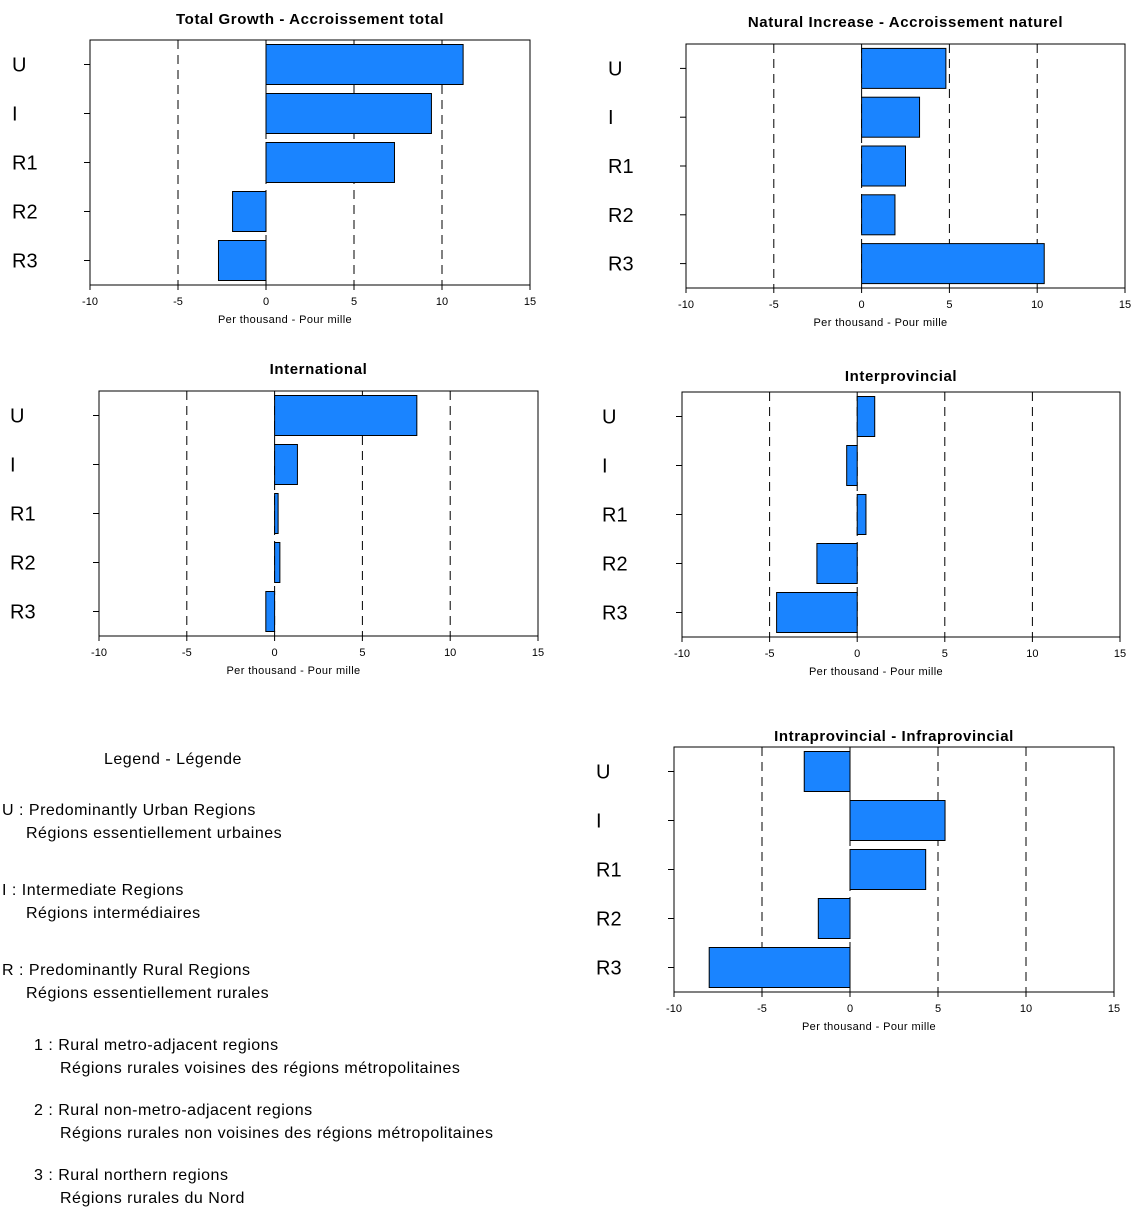 This screenshot has width=1133, height=1207. I want to click on legend-text-fr: Régions essentiellement rurales, so click(147, 993).